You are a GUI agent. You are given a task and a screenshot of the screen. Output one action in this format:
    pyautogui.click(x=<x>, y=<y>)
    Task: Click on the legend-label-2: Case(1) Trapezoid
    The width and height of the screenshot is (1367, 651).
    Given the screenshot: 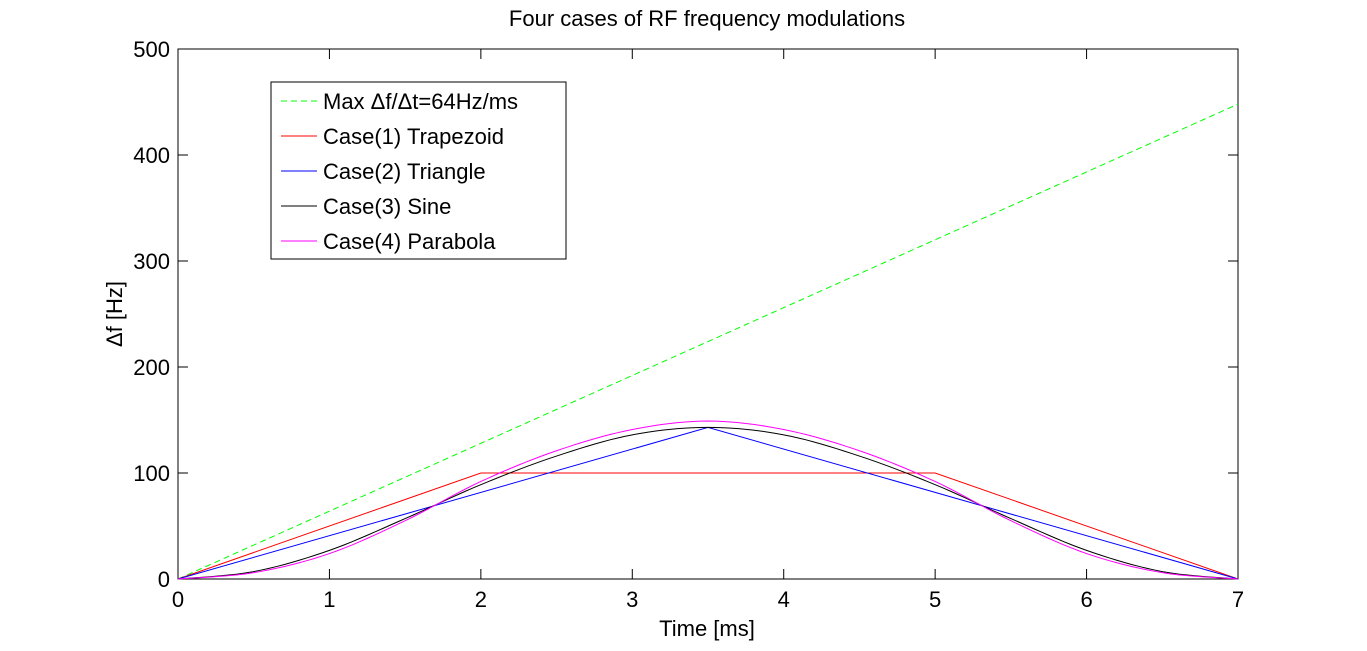 What is the action you would take?
    pyautogui.click(x=413, y=136)
    